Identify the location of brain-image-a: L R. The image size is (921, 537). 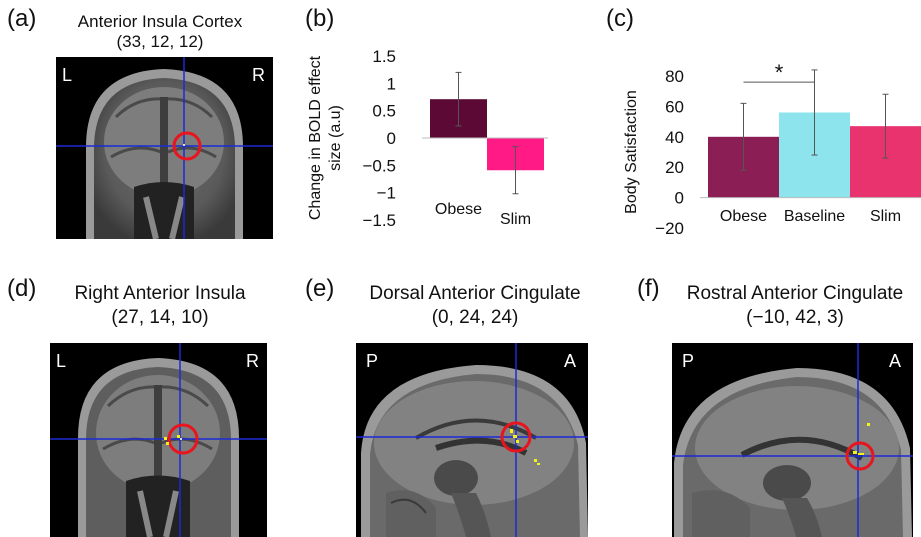
(164, 148).